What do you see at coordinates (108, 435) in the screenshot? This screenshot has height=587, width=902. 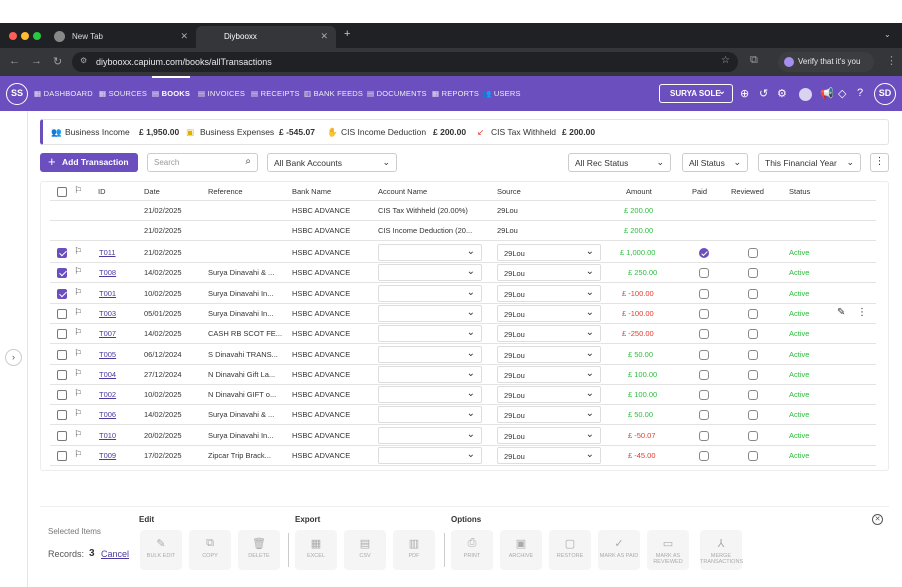 I see `transaction-id-link: T010` at bounding box center [108, 435].